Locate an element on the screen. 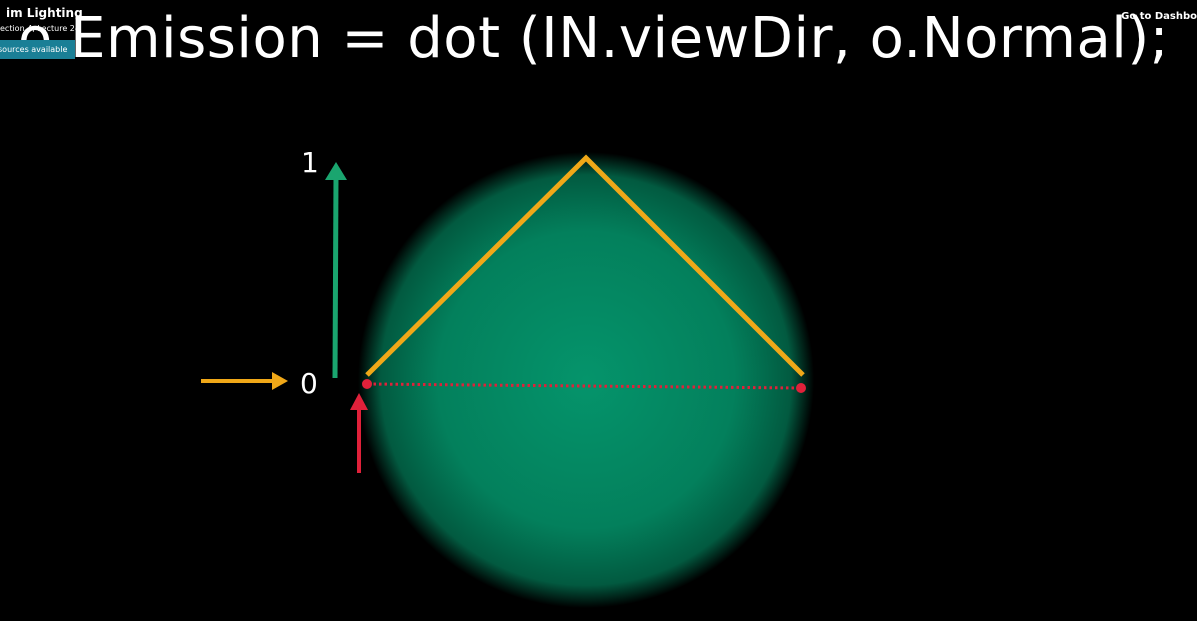 This screenshot has width=1197, height=621. lecture-subtitle: ection 4, Lecture 24 is located at coordinates (40, 28).